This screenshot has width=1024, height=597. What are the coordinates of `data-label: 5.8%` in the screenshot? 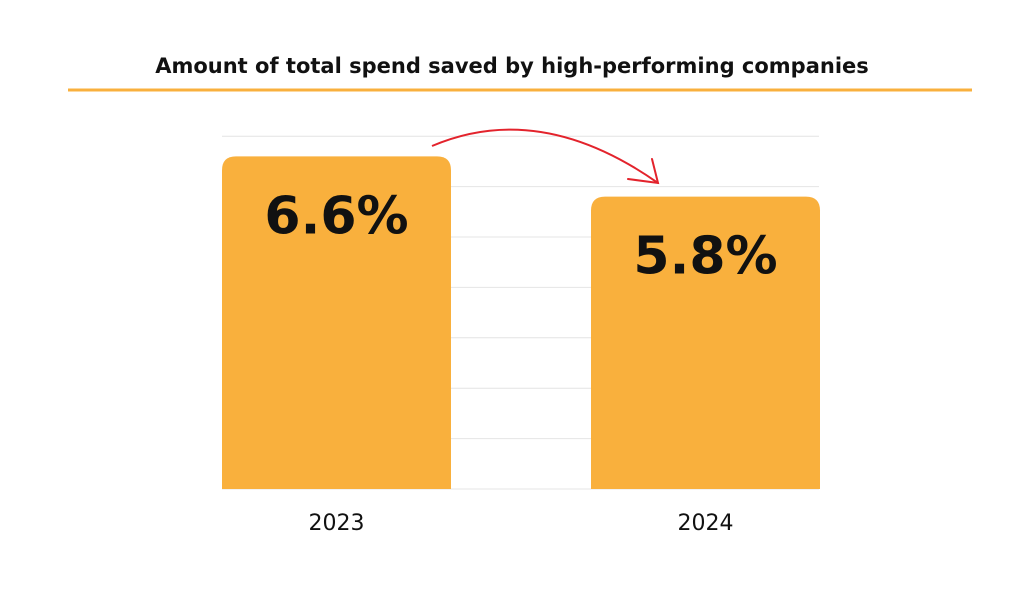 It's located at (705, 257).